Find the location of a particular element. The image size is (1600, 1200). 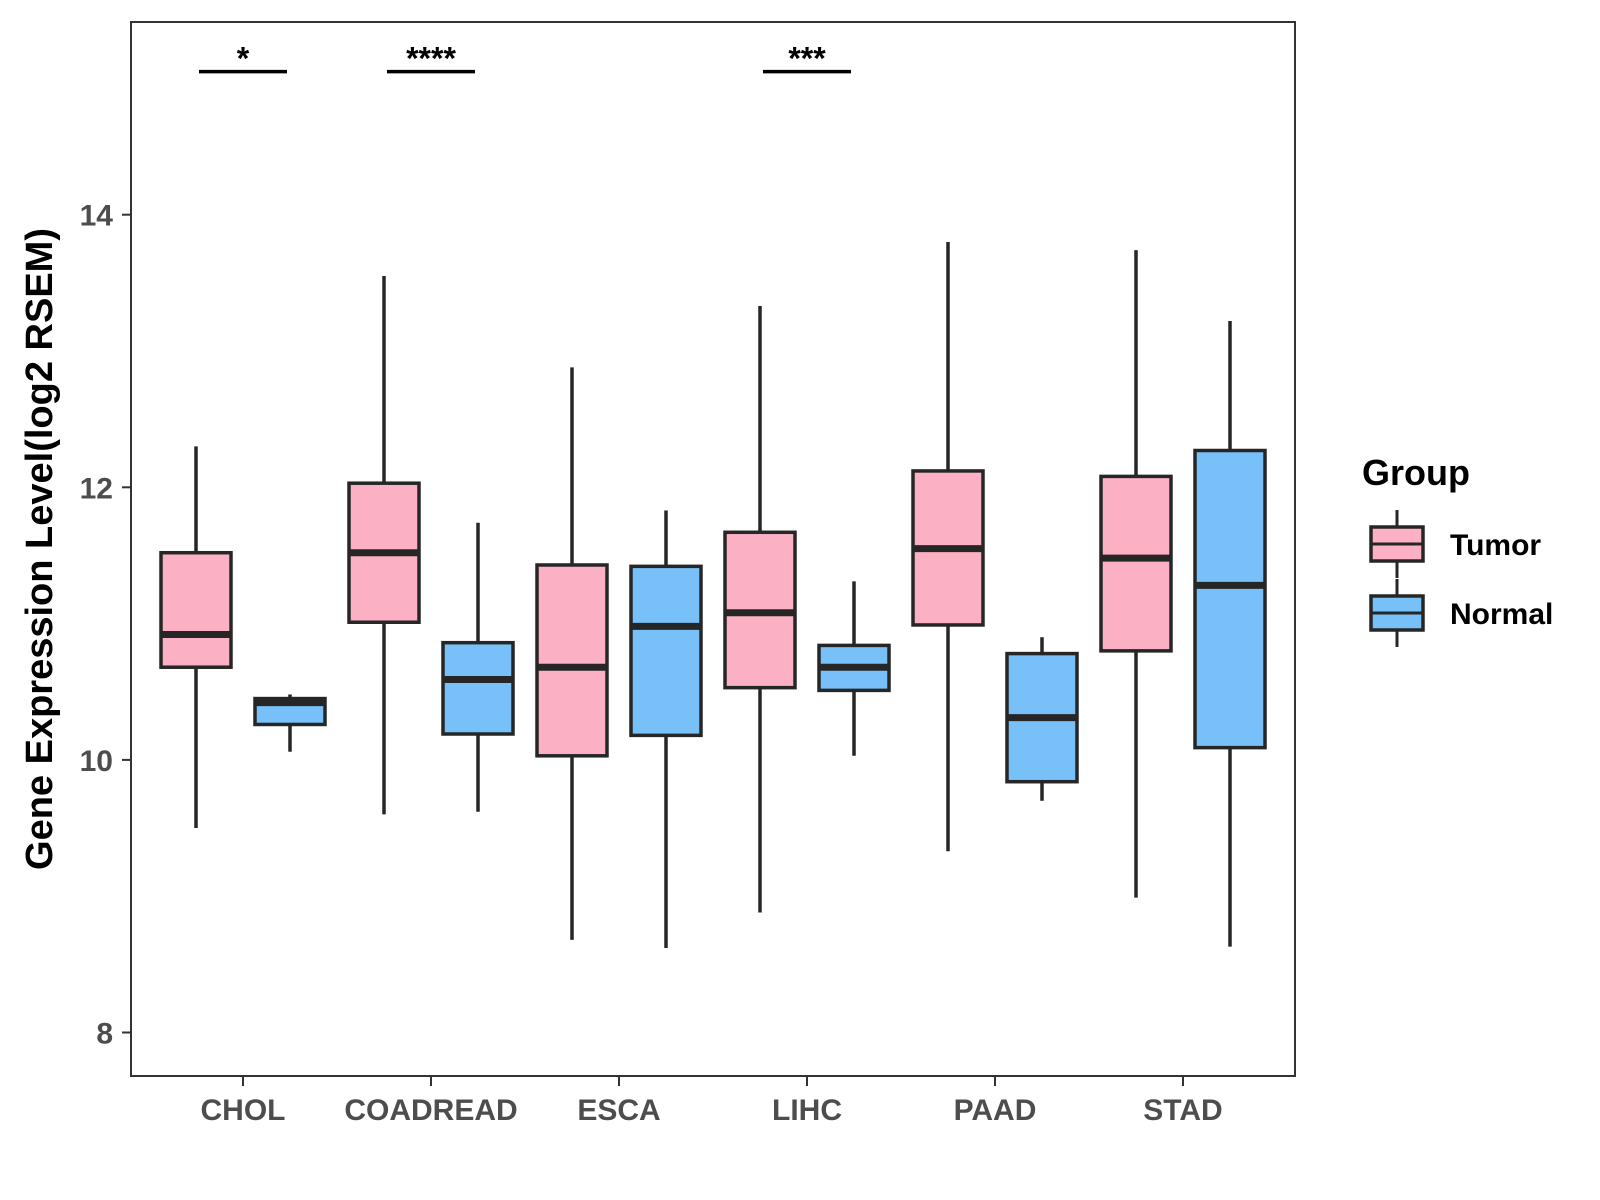

legend-label: Tumor is located at coordinates (1495, 545).